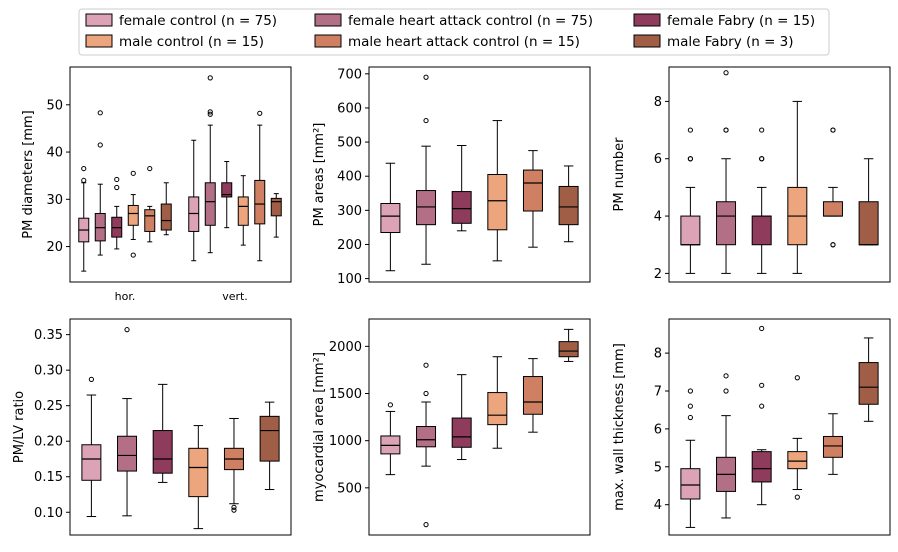  I want to click on y-axis-label: PM/LV ratio, so click(19, 427).